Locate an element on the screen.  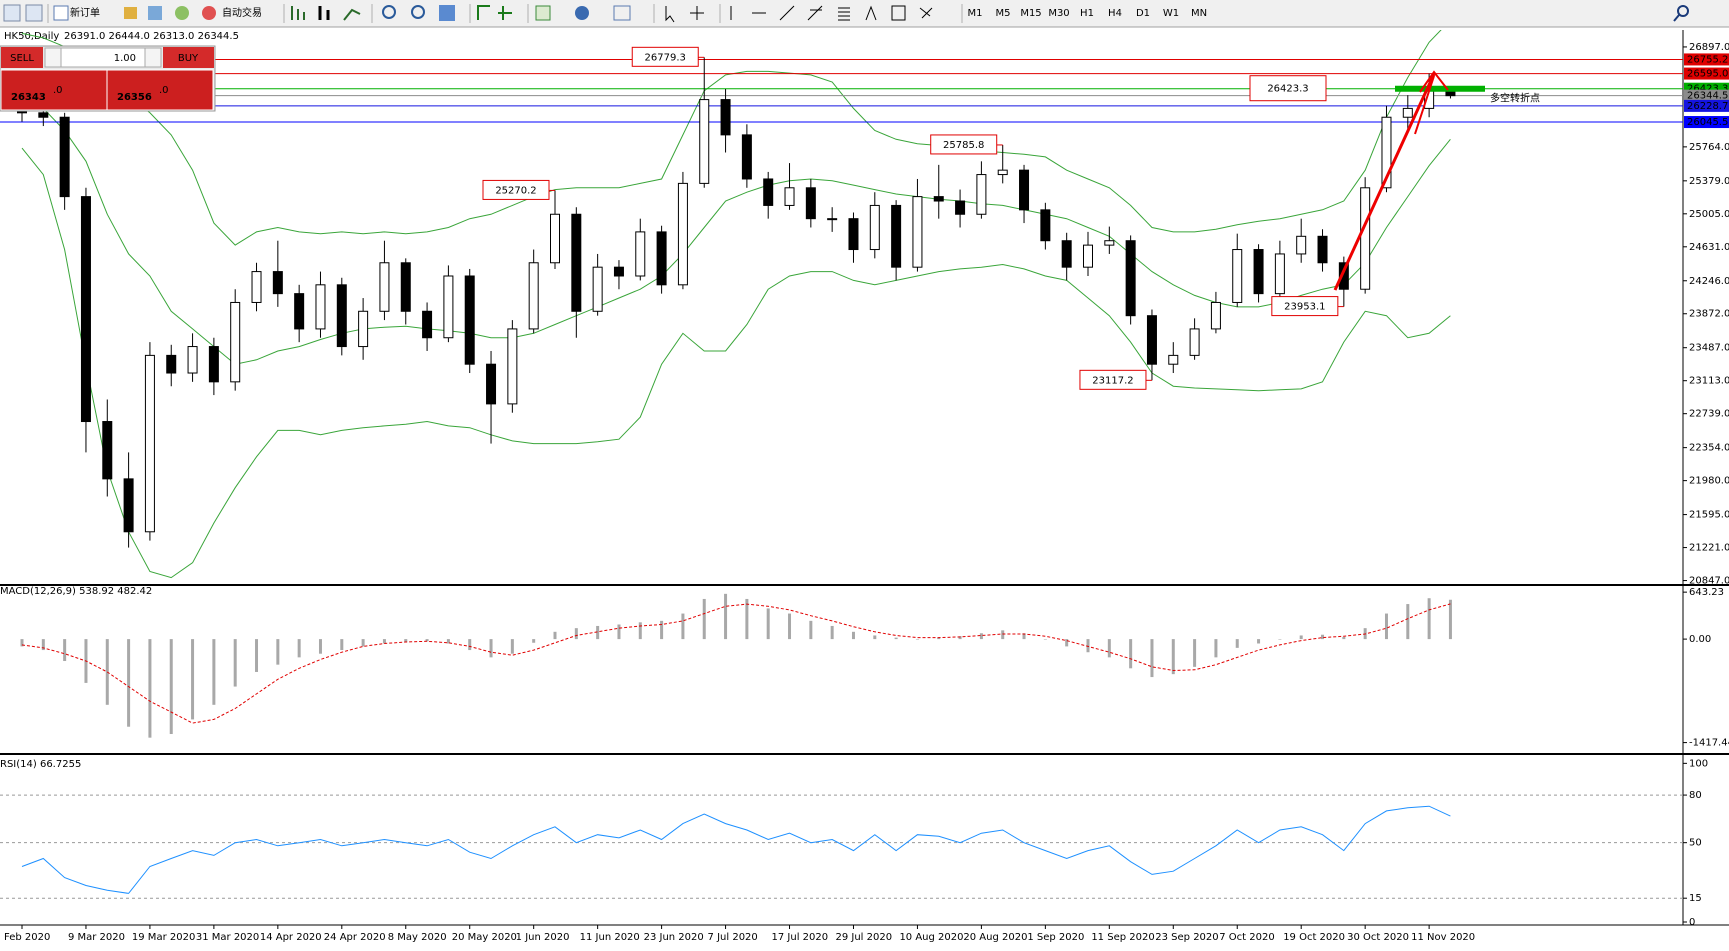
y-tick-label: 20847.0 is located at coordinates (1709, 581).